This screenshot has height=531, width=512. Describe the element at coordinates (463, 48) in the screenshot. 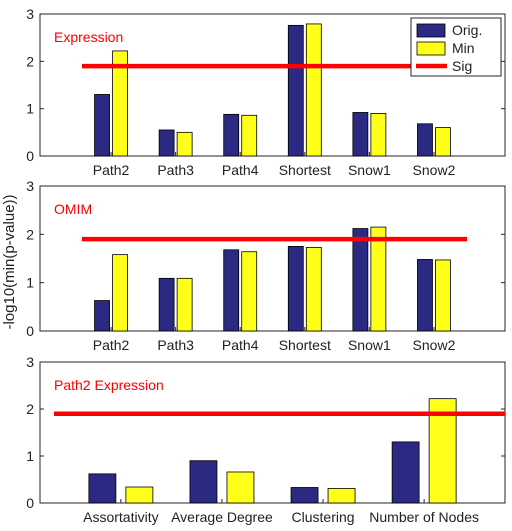

I see `legend-label: Min` at that location.